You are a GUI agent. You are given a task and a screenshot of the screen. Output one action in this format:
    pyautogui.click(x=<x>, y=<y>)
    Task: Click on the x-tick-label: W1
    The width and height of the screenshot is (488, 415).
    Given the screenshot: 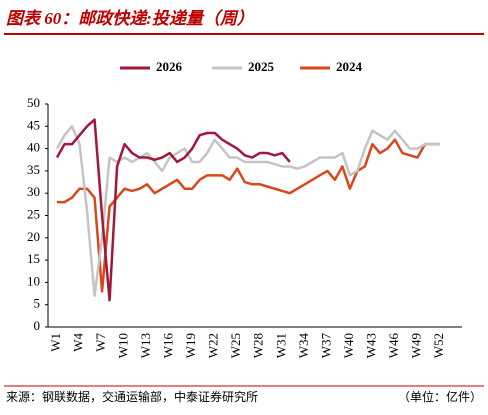 What is the action you would take?
    pyautogui.click(x=55, y=342)
    